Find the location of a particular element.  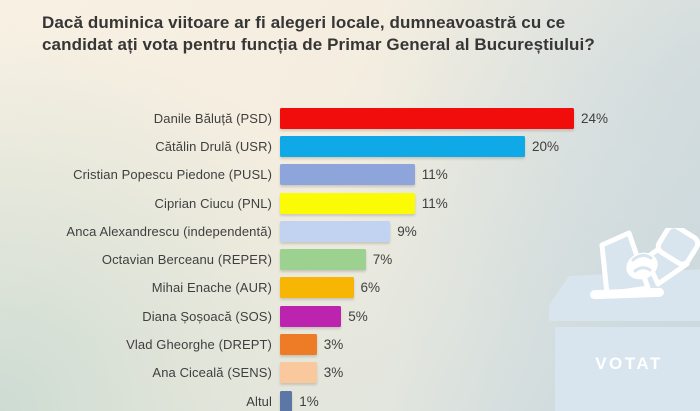

chart-row: Vlad Gheorghe (DREPT) 3% is located at coordinates (324, 344).